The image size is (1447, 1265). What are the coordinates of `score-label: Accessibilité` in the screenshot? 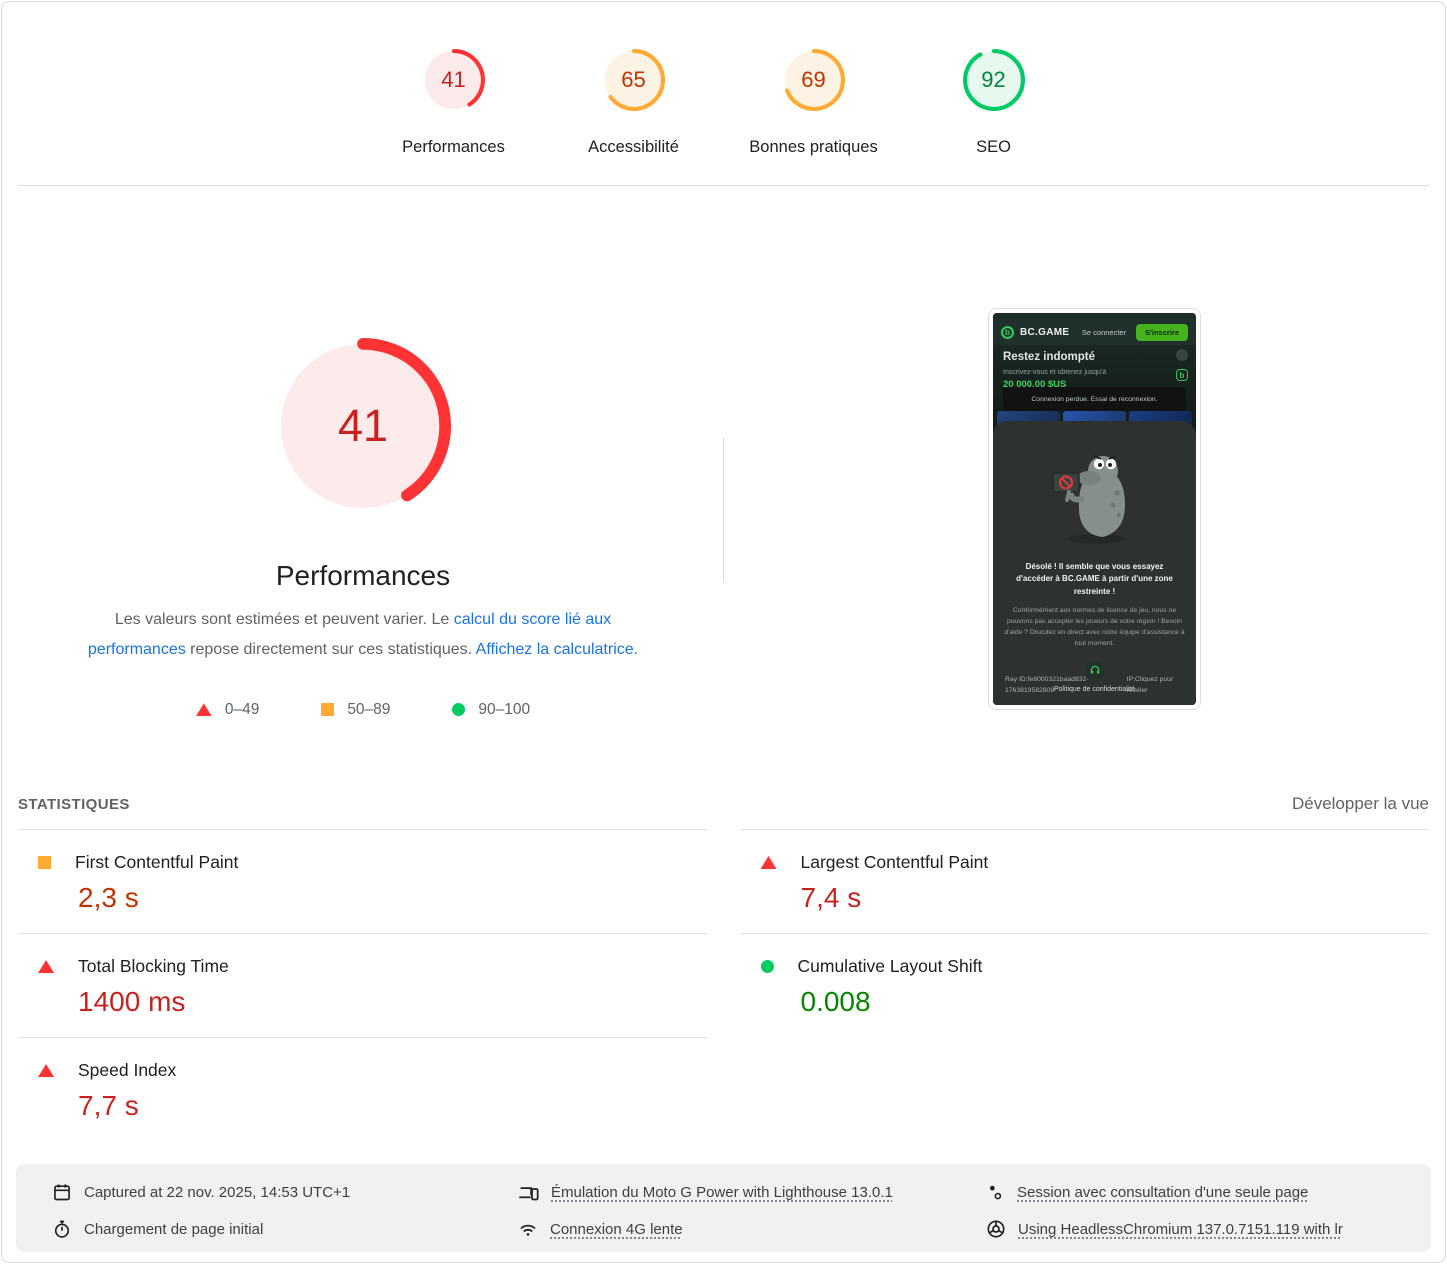 It's located at (633, 147).